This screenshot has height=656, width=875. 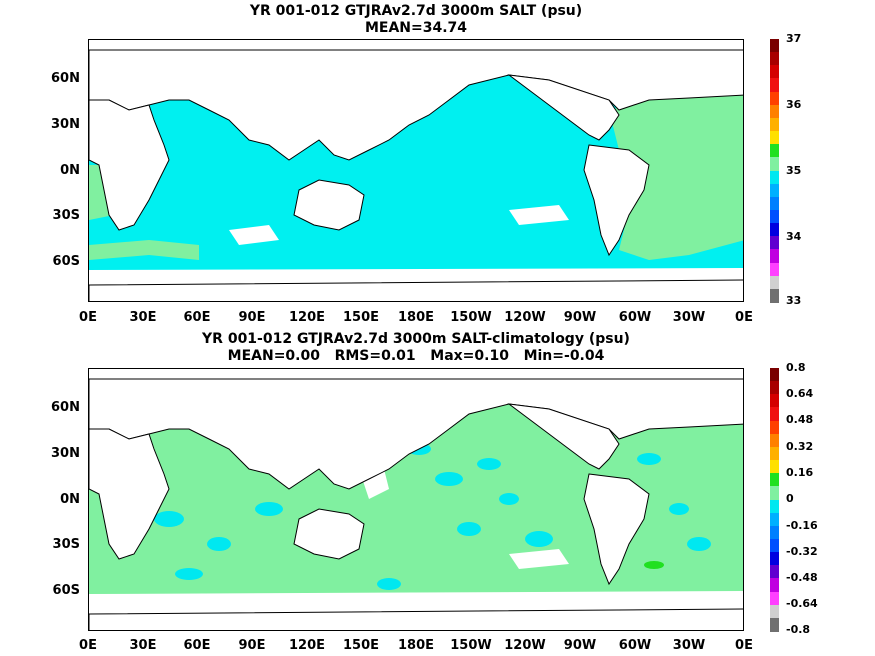 What do you see at coordinates (802, 603) in the screenshot?
I see `panel2-cb-label: -0.64` at bounding box center [802, 603].